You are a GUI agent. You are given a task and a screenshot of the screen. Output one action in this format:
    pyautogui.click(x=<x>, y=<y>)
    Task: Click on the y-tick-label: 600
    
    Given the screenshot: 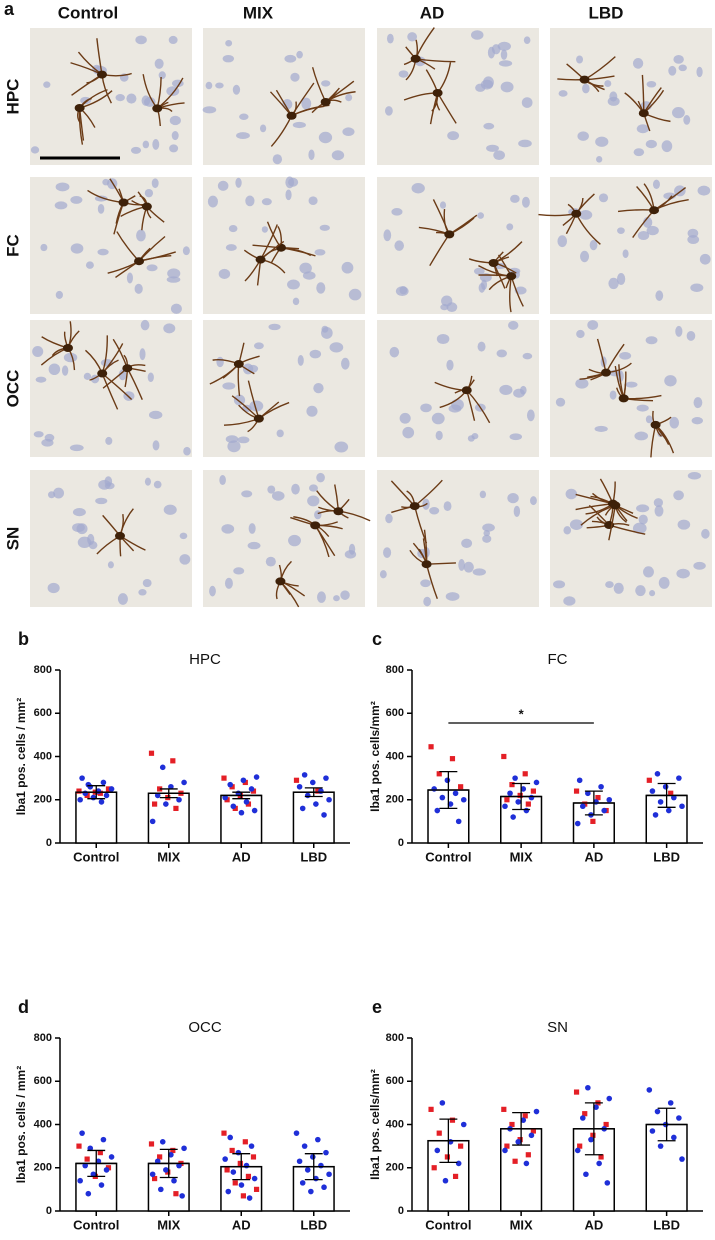 What is the action you would take?
    pyautogui.click(x=395, y=713)
    